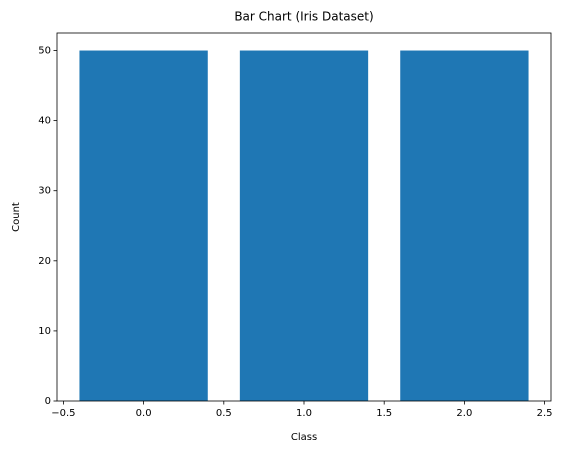 The image size is (567, 455). Describe the element at coordinates (224, 413) in the screenshot. I see `x-tick-label: 0.5` at that location.